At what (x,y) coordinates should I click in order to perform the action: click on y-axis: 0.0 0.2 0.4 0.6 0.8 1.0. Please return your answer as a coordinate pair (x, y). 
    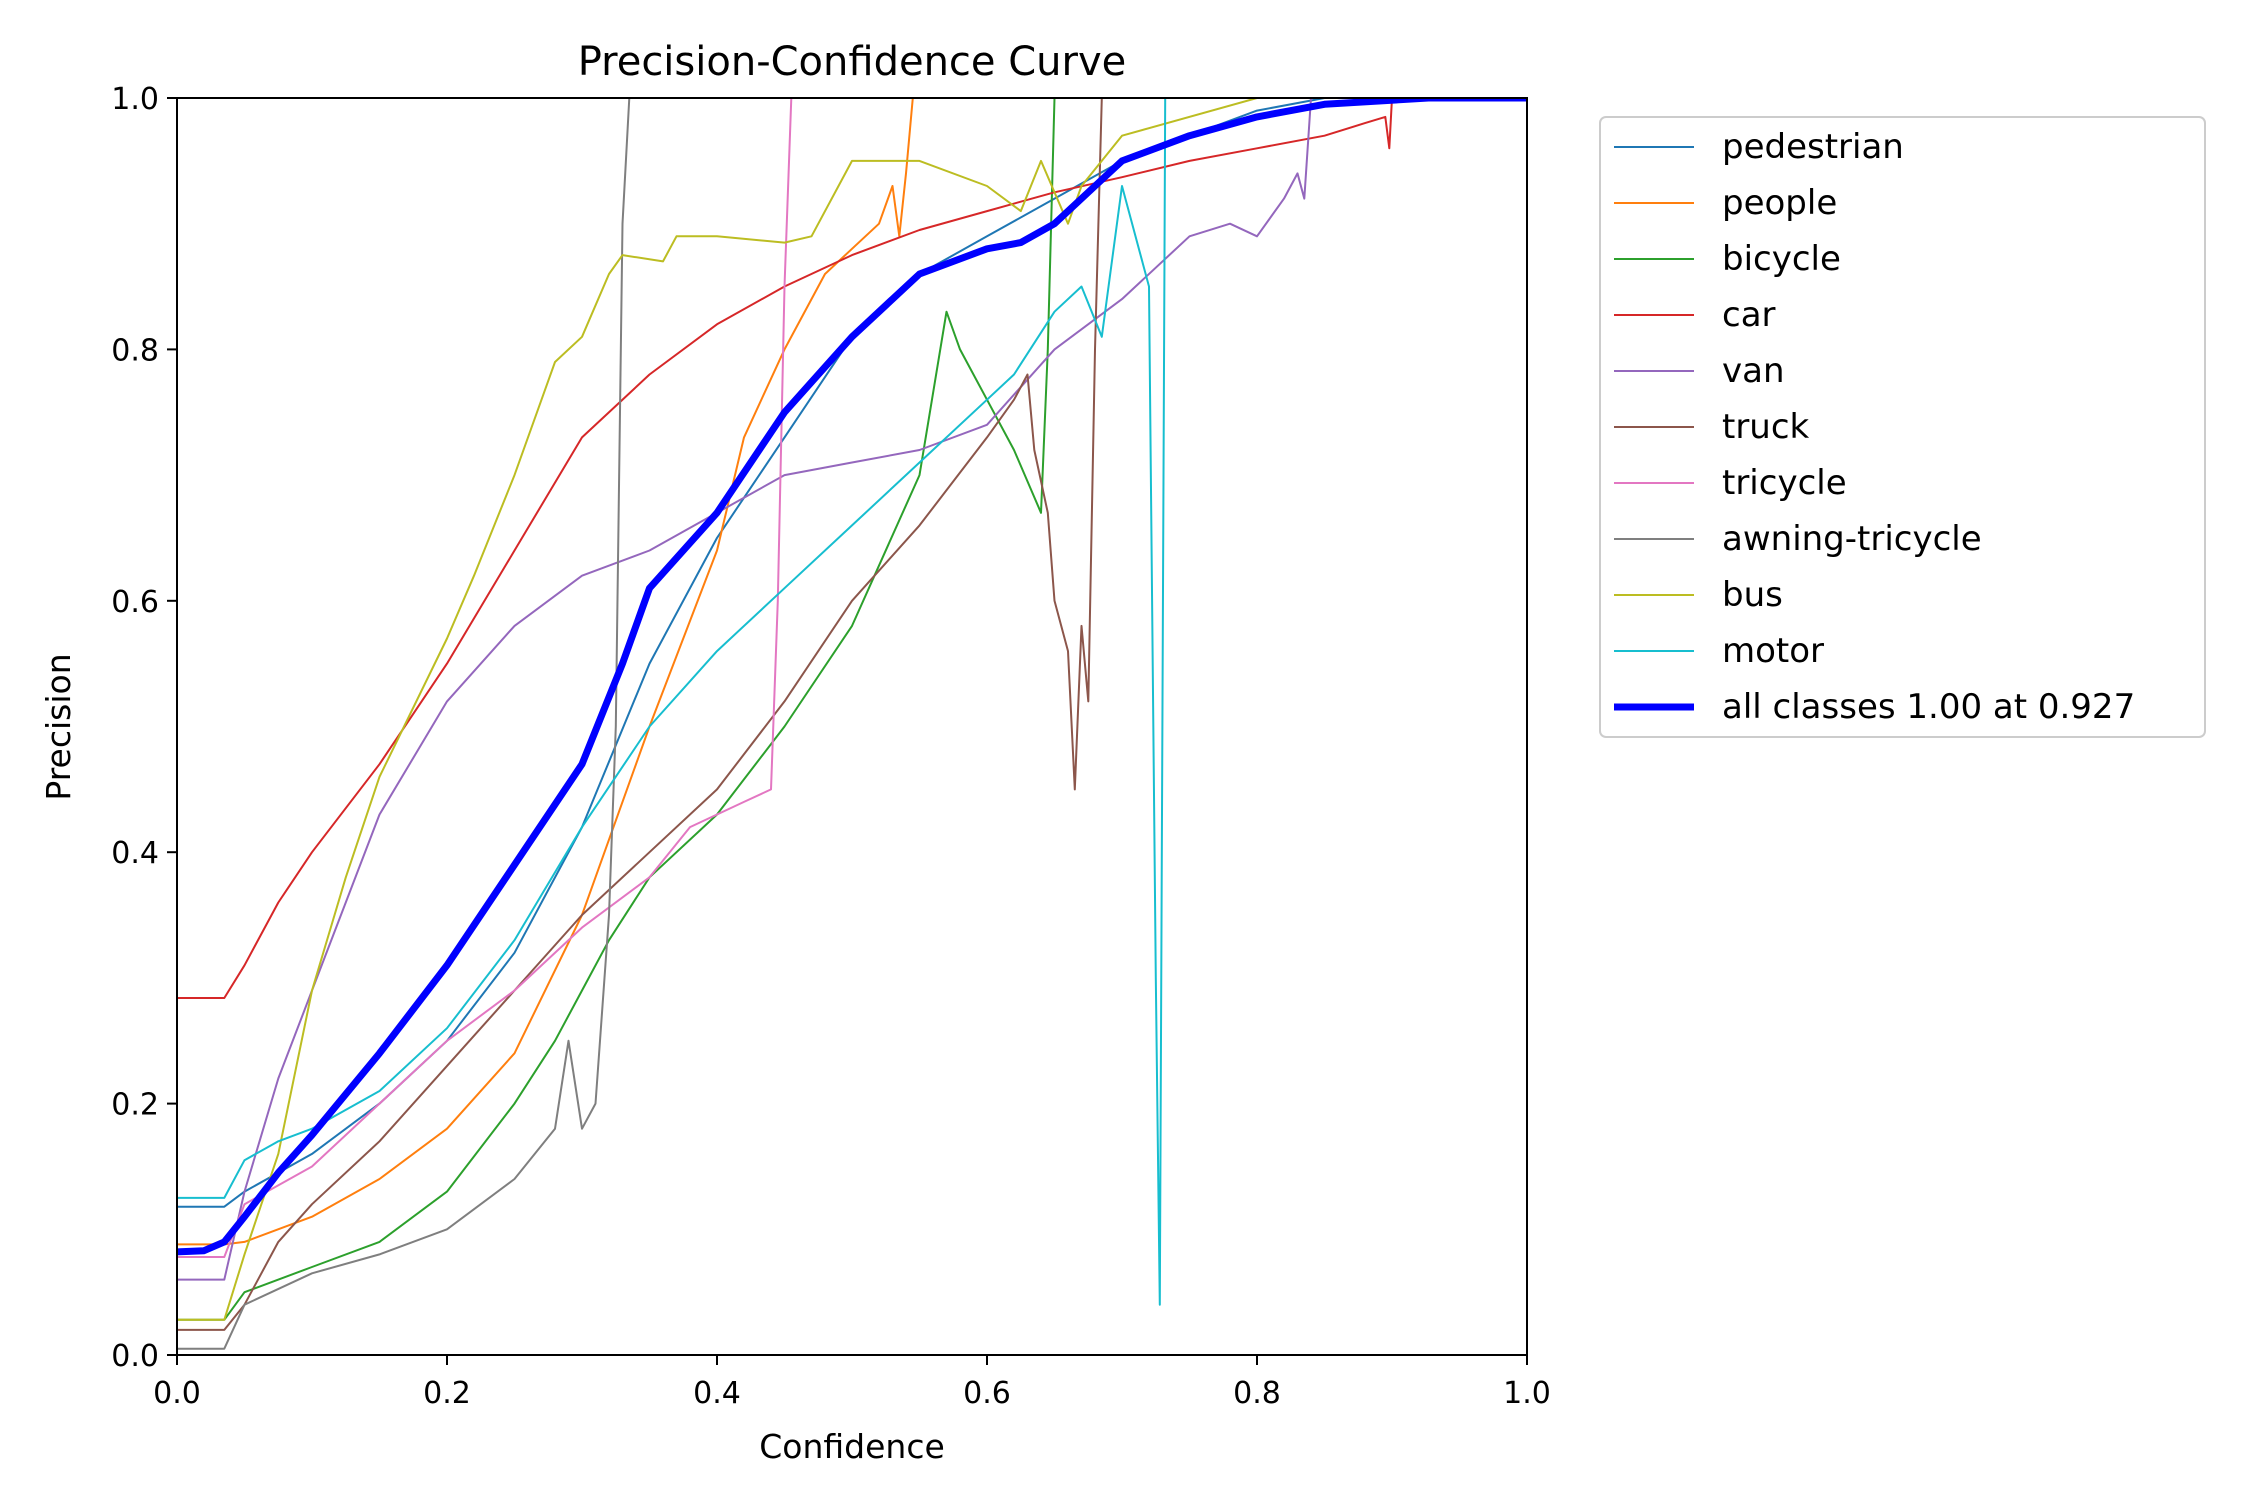
    Looking at the image, I should click on (144, 728).